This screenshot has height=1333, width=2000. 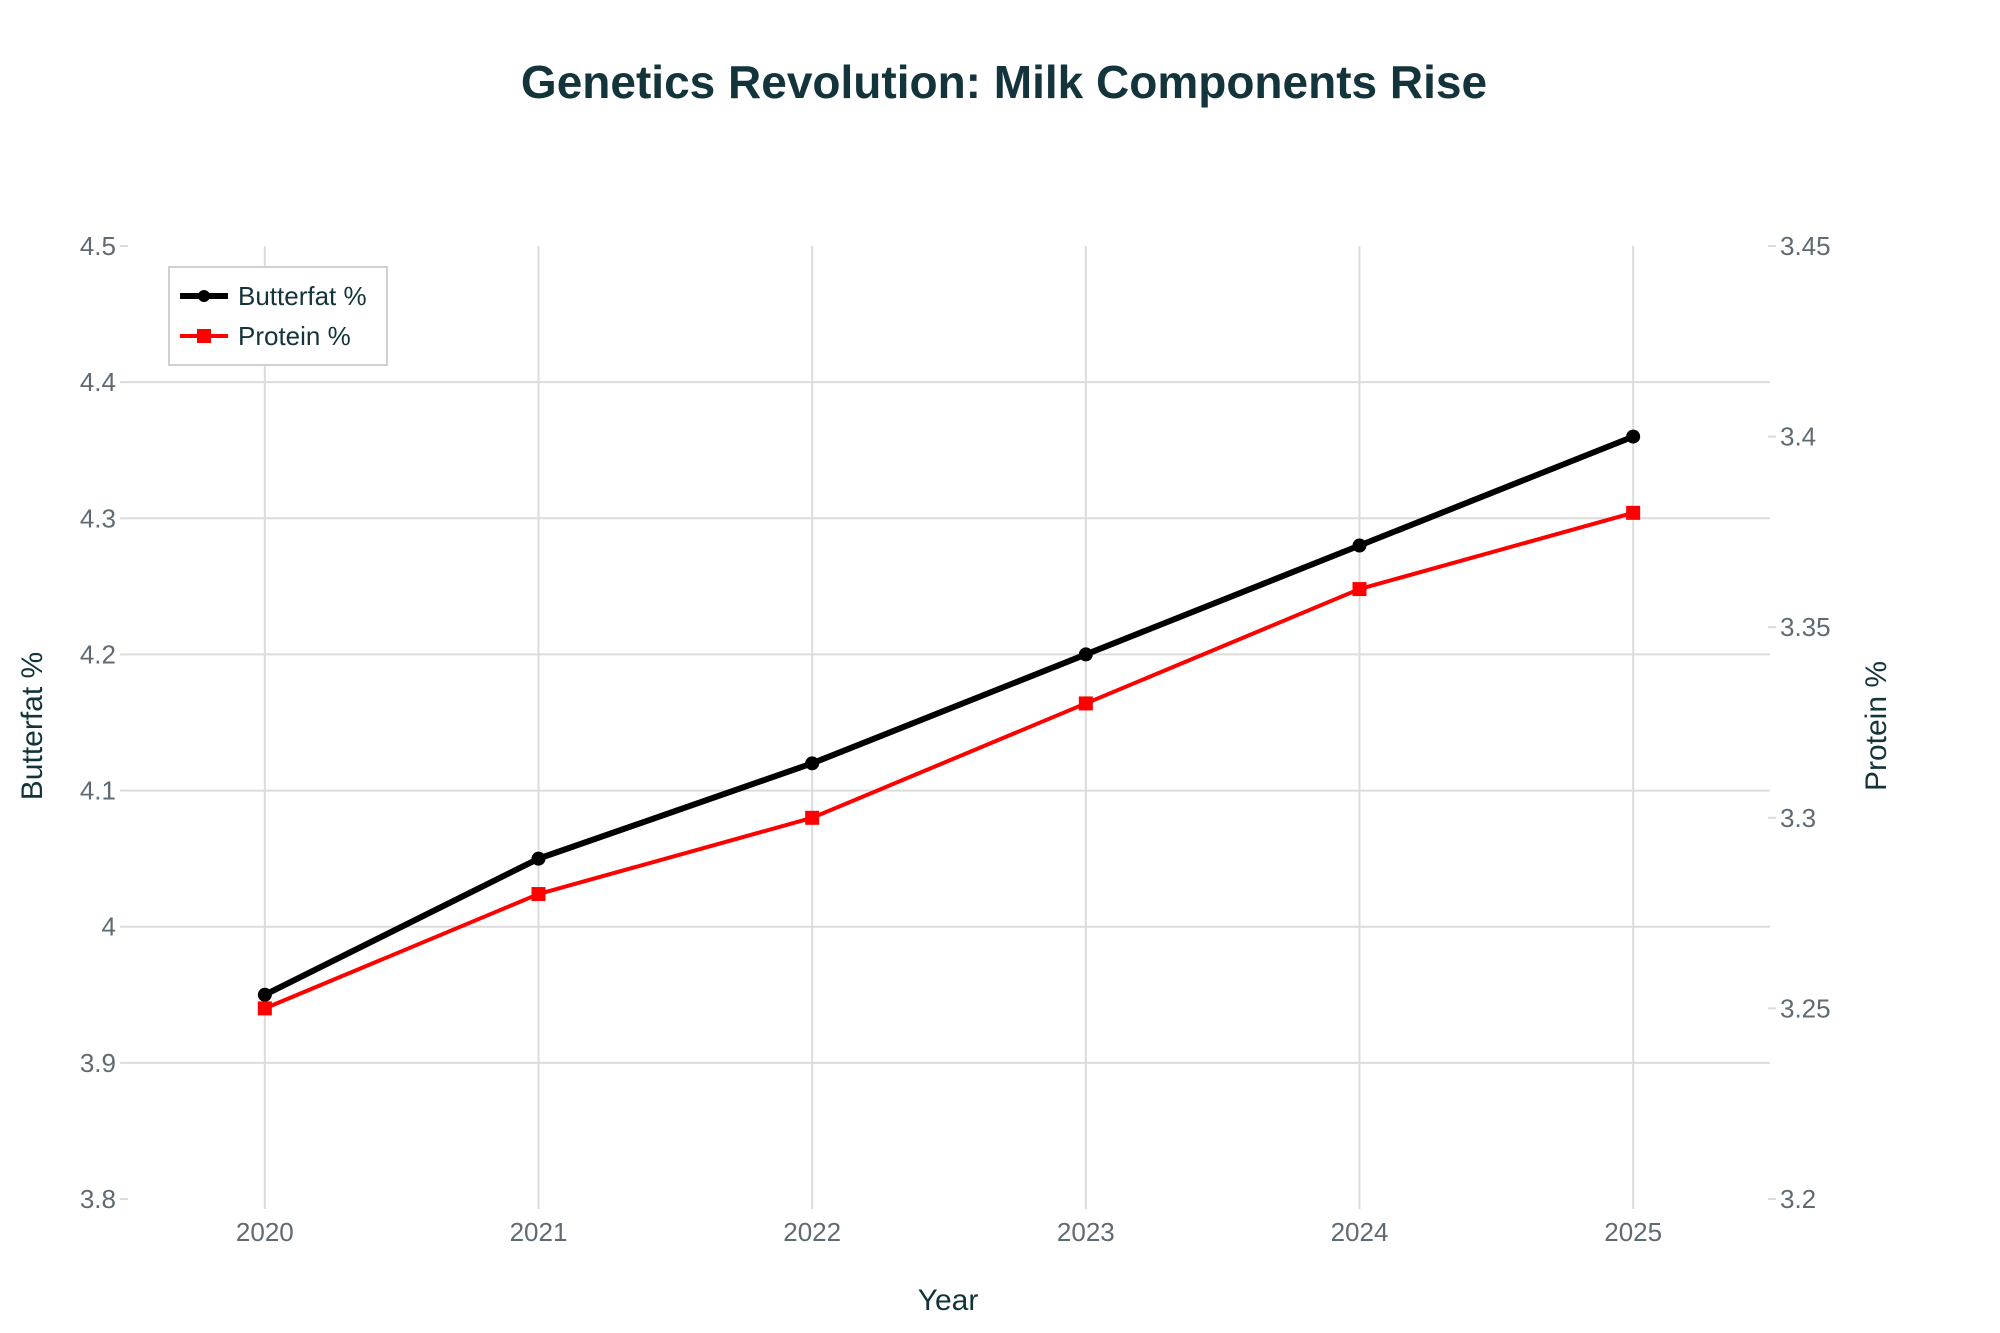 I want to click on y-tick-label: 4, so click(x=109, y=927).